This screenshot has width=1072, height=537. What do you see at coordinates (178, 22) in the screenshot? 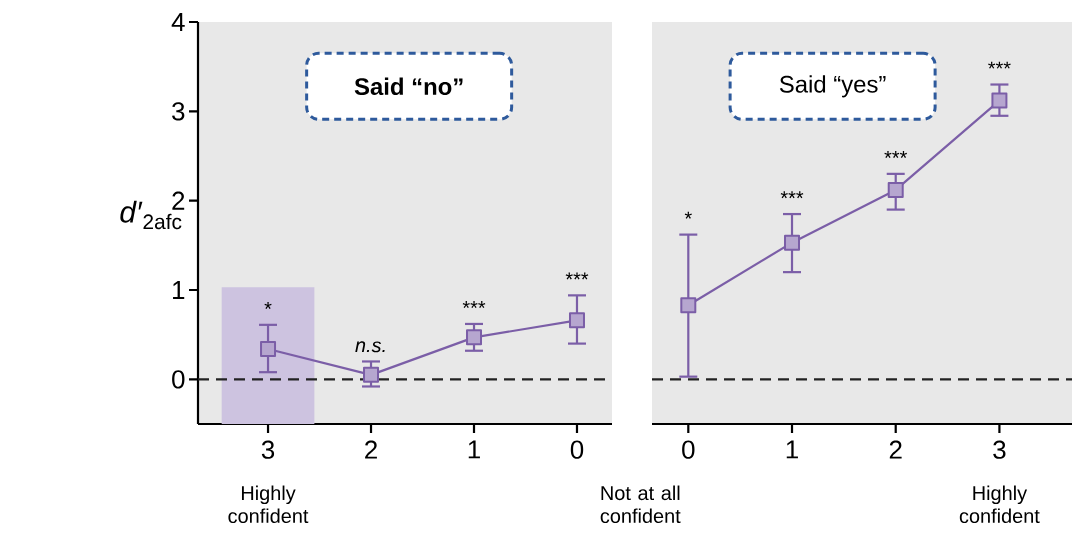
I see `y-tick-label: 4` at bounding box center [178, 22].